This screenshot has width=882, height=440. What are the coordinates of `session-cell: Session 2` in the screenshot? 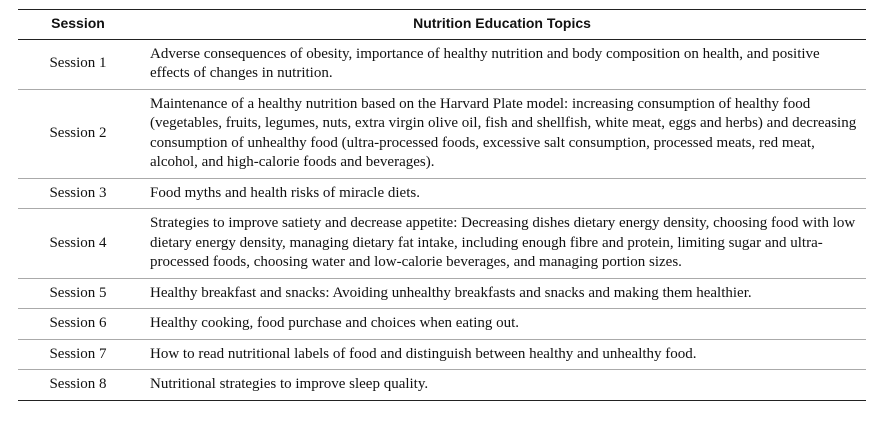 It's located at (78, 134).